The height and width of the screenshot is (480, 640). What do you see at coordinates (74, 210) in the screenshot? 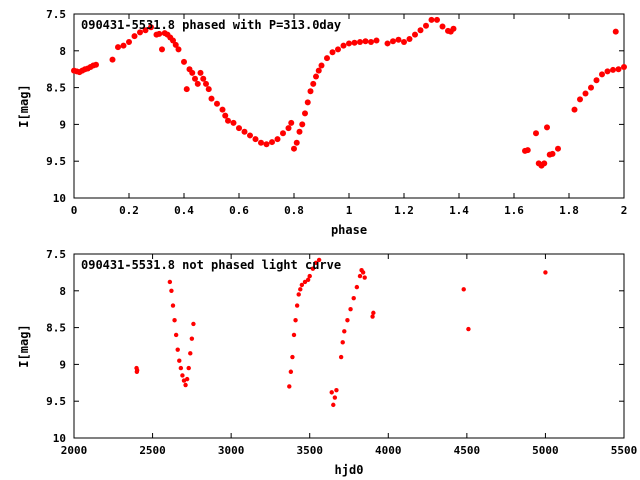
I see `x-tick-label: 0` at bounding box center [74, 210].